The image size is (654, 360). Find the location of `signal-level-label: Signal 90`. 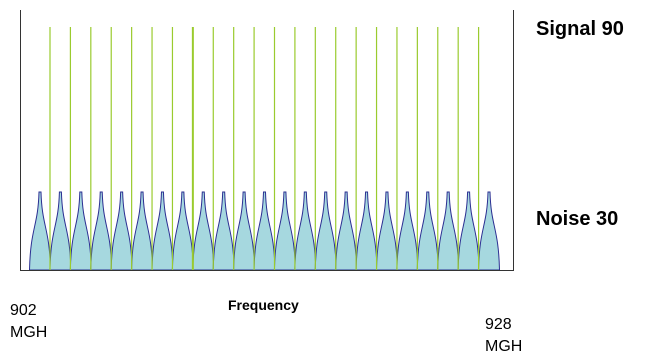

signal-level-label: Signal 90 is located at coordinates (580, 29).